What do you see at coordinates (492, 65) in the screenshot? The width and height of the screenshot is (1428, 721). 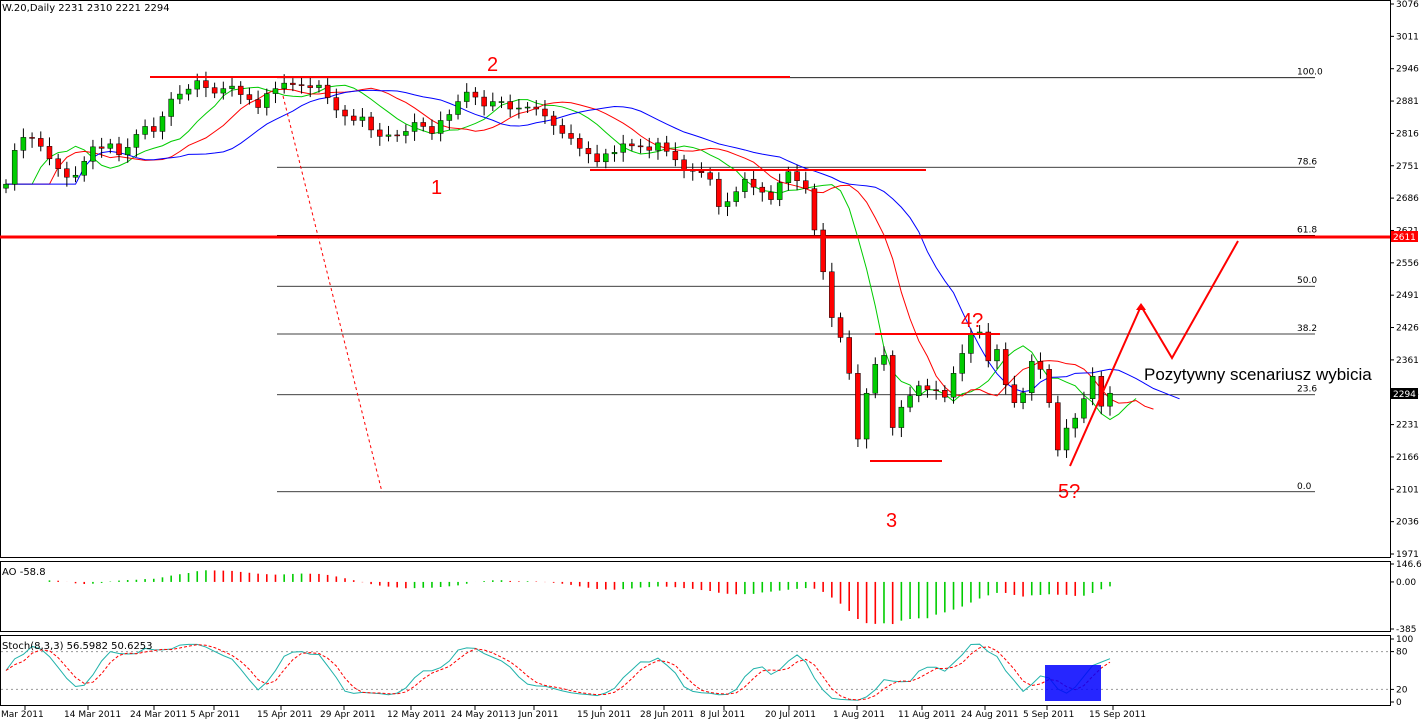 I see `wave-label-2: 2` at bounding box center [492, 65].